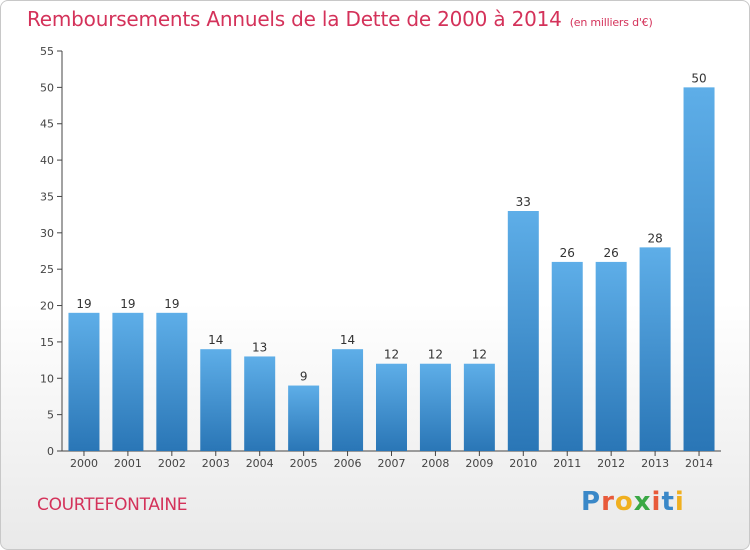  I want to click on y-tick-label: 15, so click(47, 342).